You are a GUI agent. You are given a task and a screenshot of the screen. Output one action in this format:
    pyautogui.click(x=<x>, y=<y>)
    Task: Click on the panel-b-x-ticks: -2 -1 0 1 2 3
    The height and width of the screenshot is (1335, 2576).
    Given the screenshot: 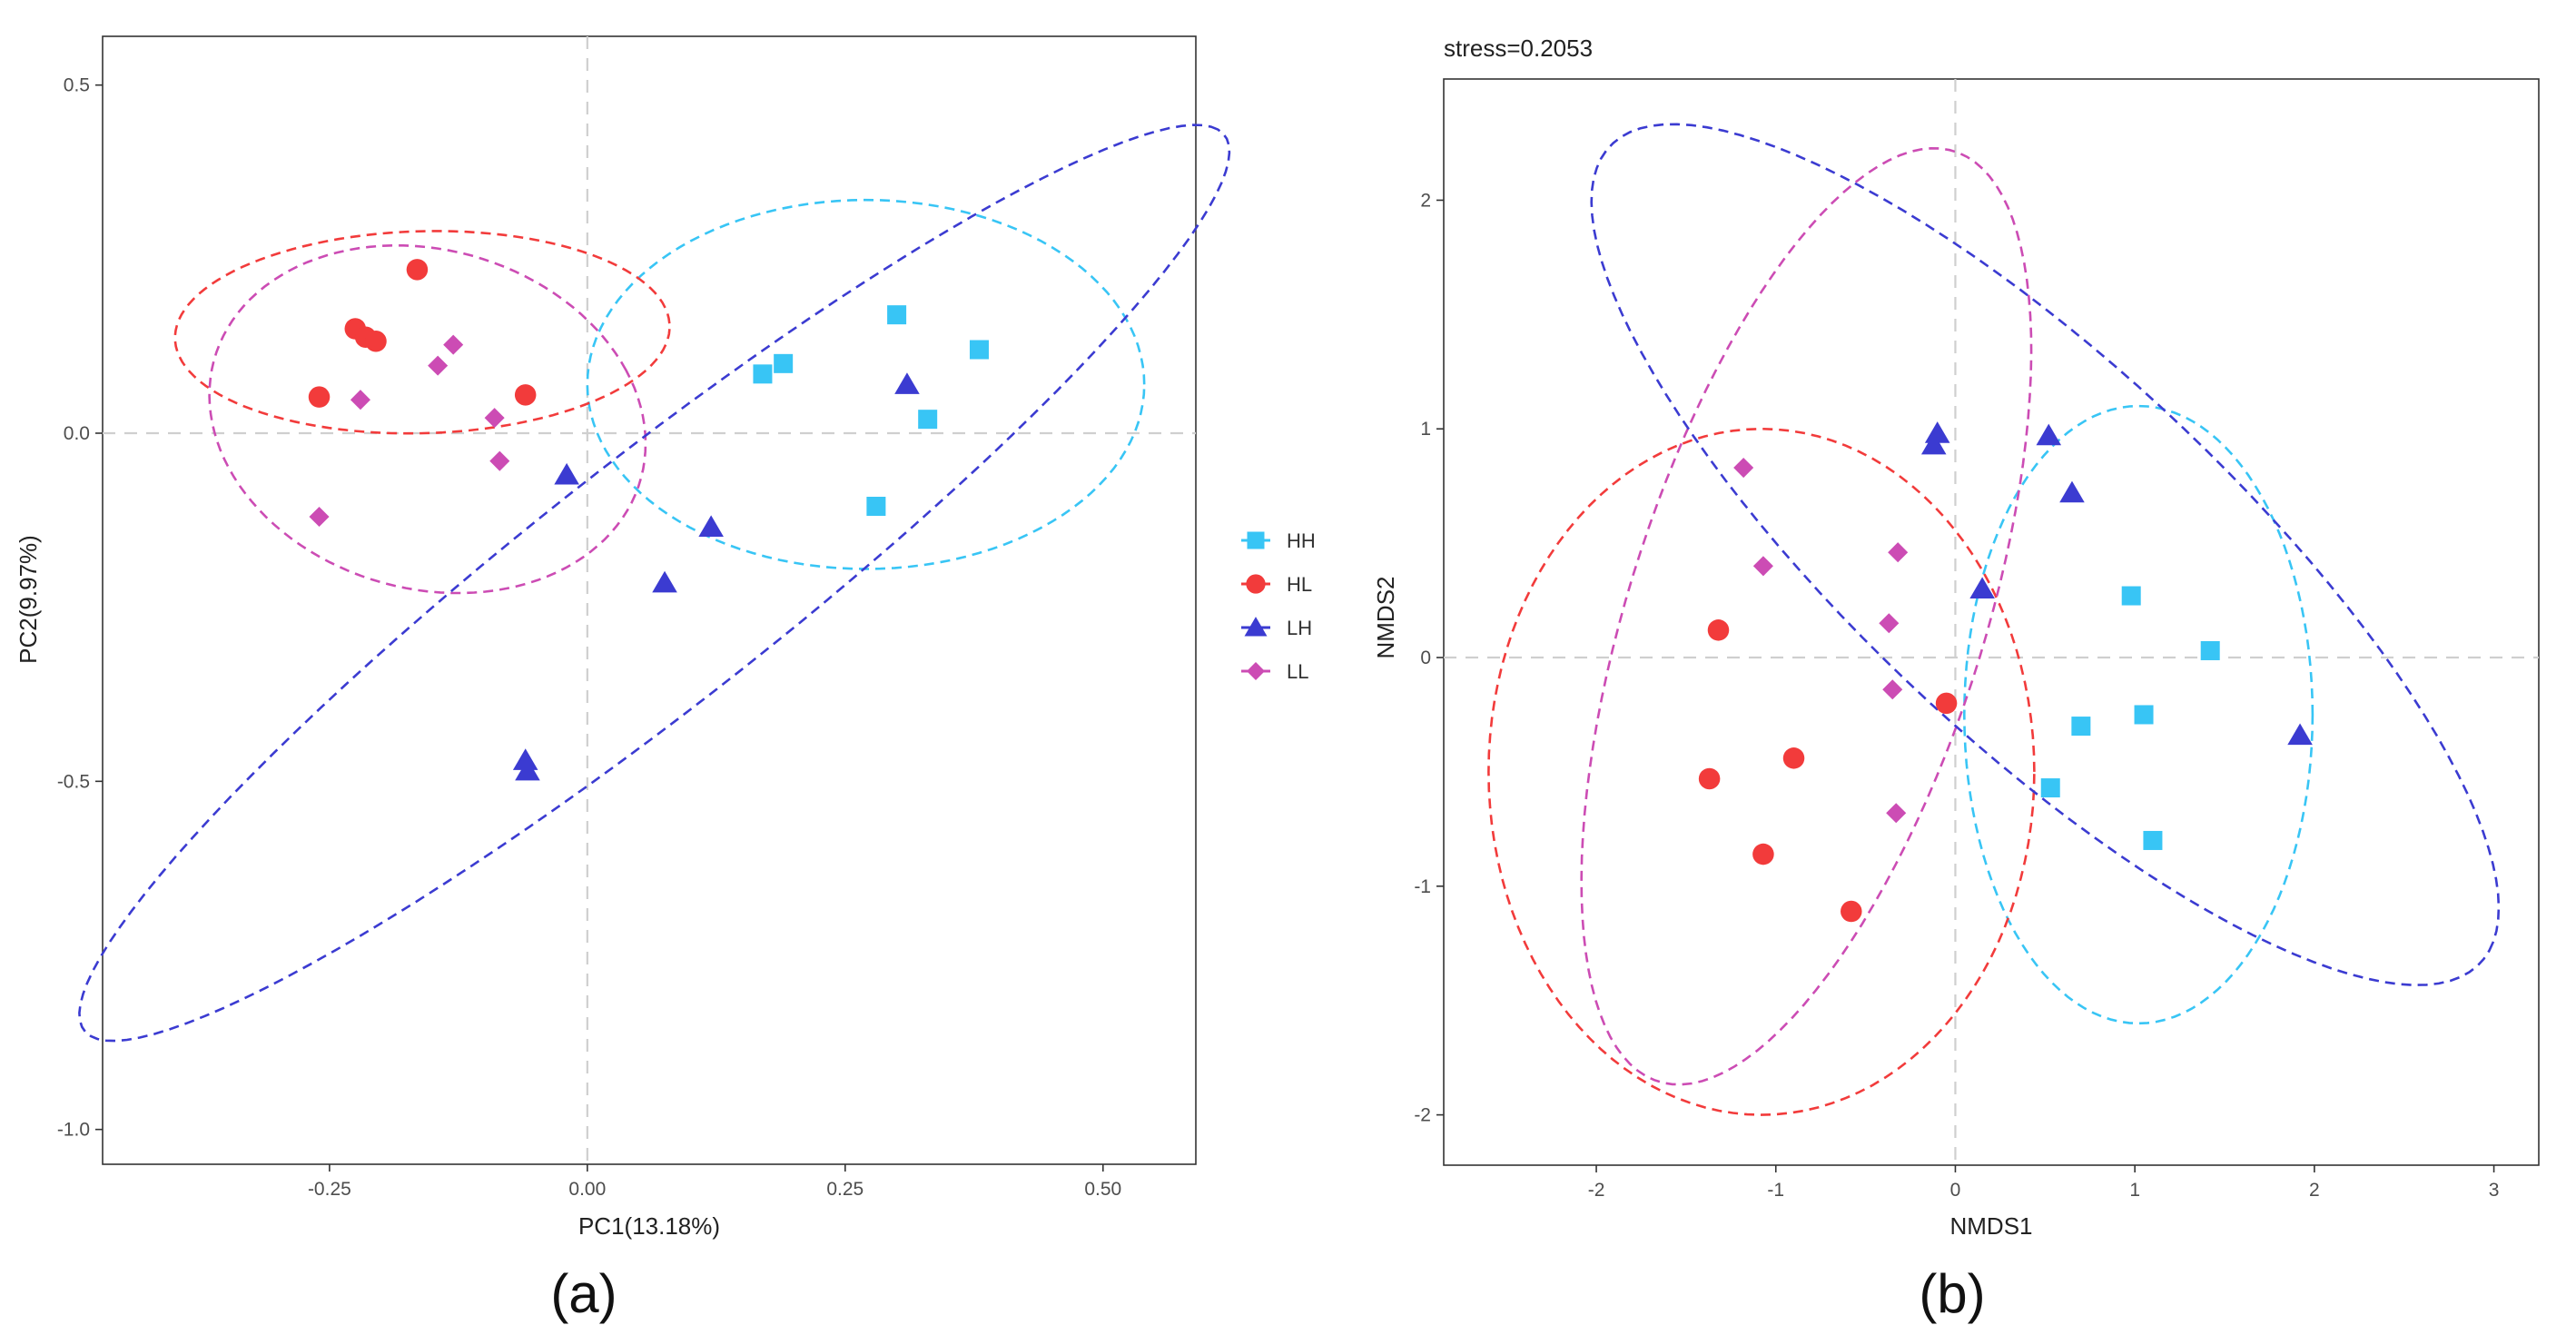 What is the action you would take?
    pyautogui.click(x=2044, y=1183)
    